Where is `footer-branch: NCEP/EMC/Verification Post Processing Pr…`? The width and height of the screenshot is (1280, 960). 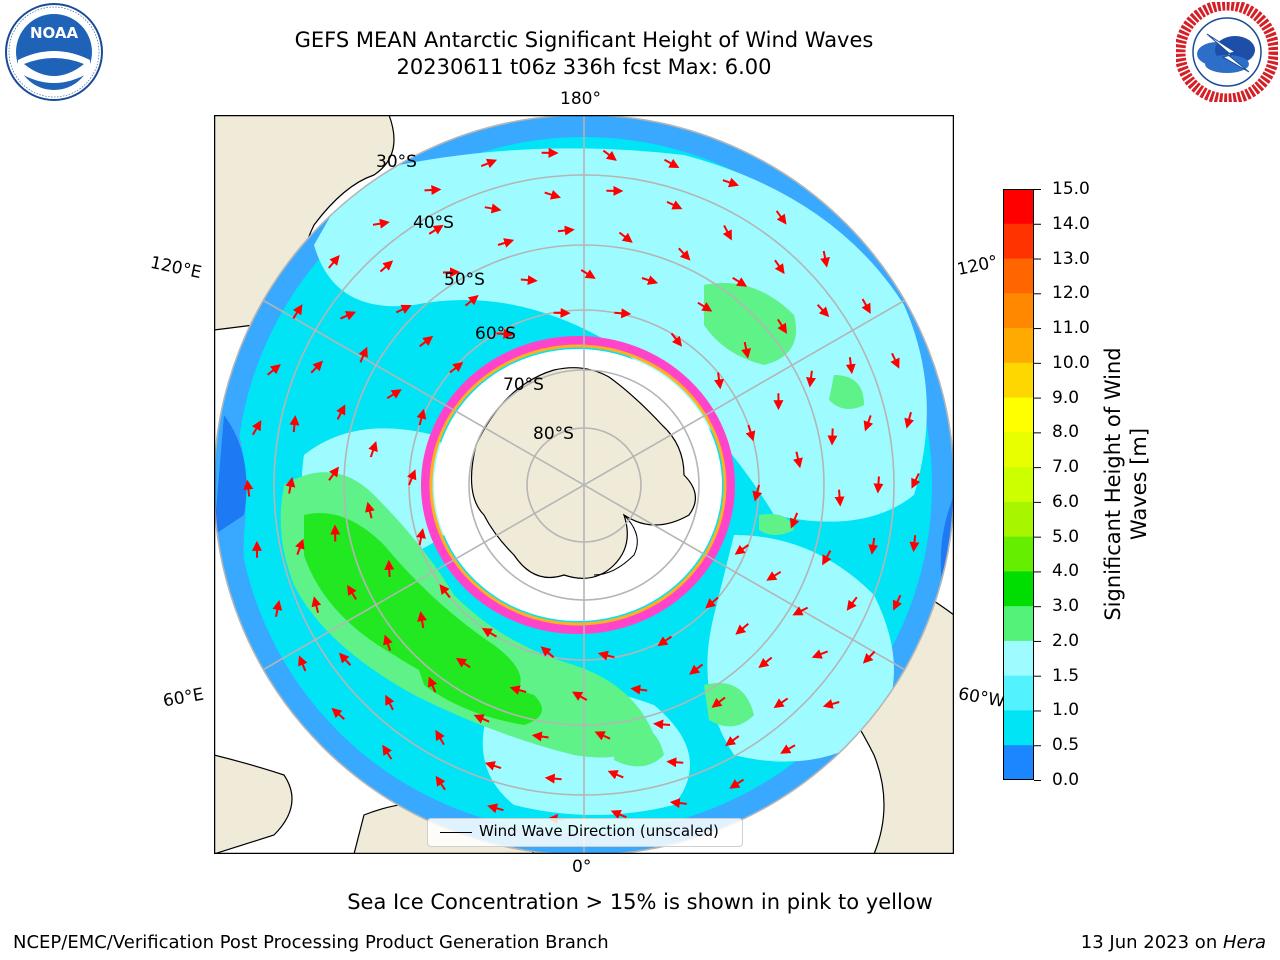 footer-branch: NCEP/EMC/Verification Post Processing Pr… is located at coordinates (311, 942).